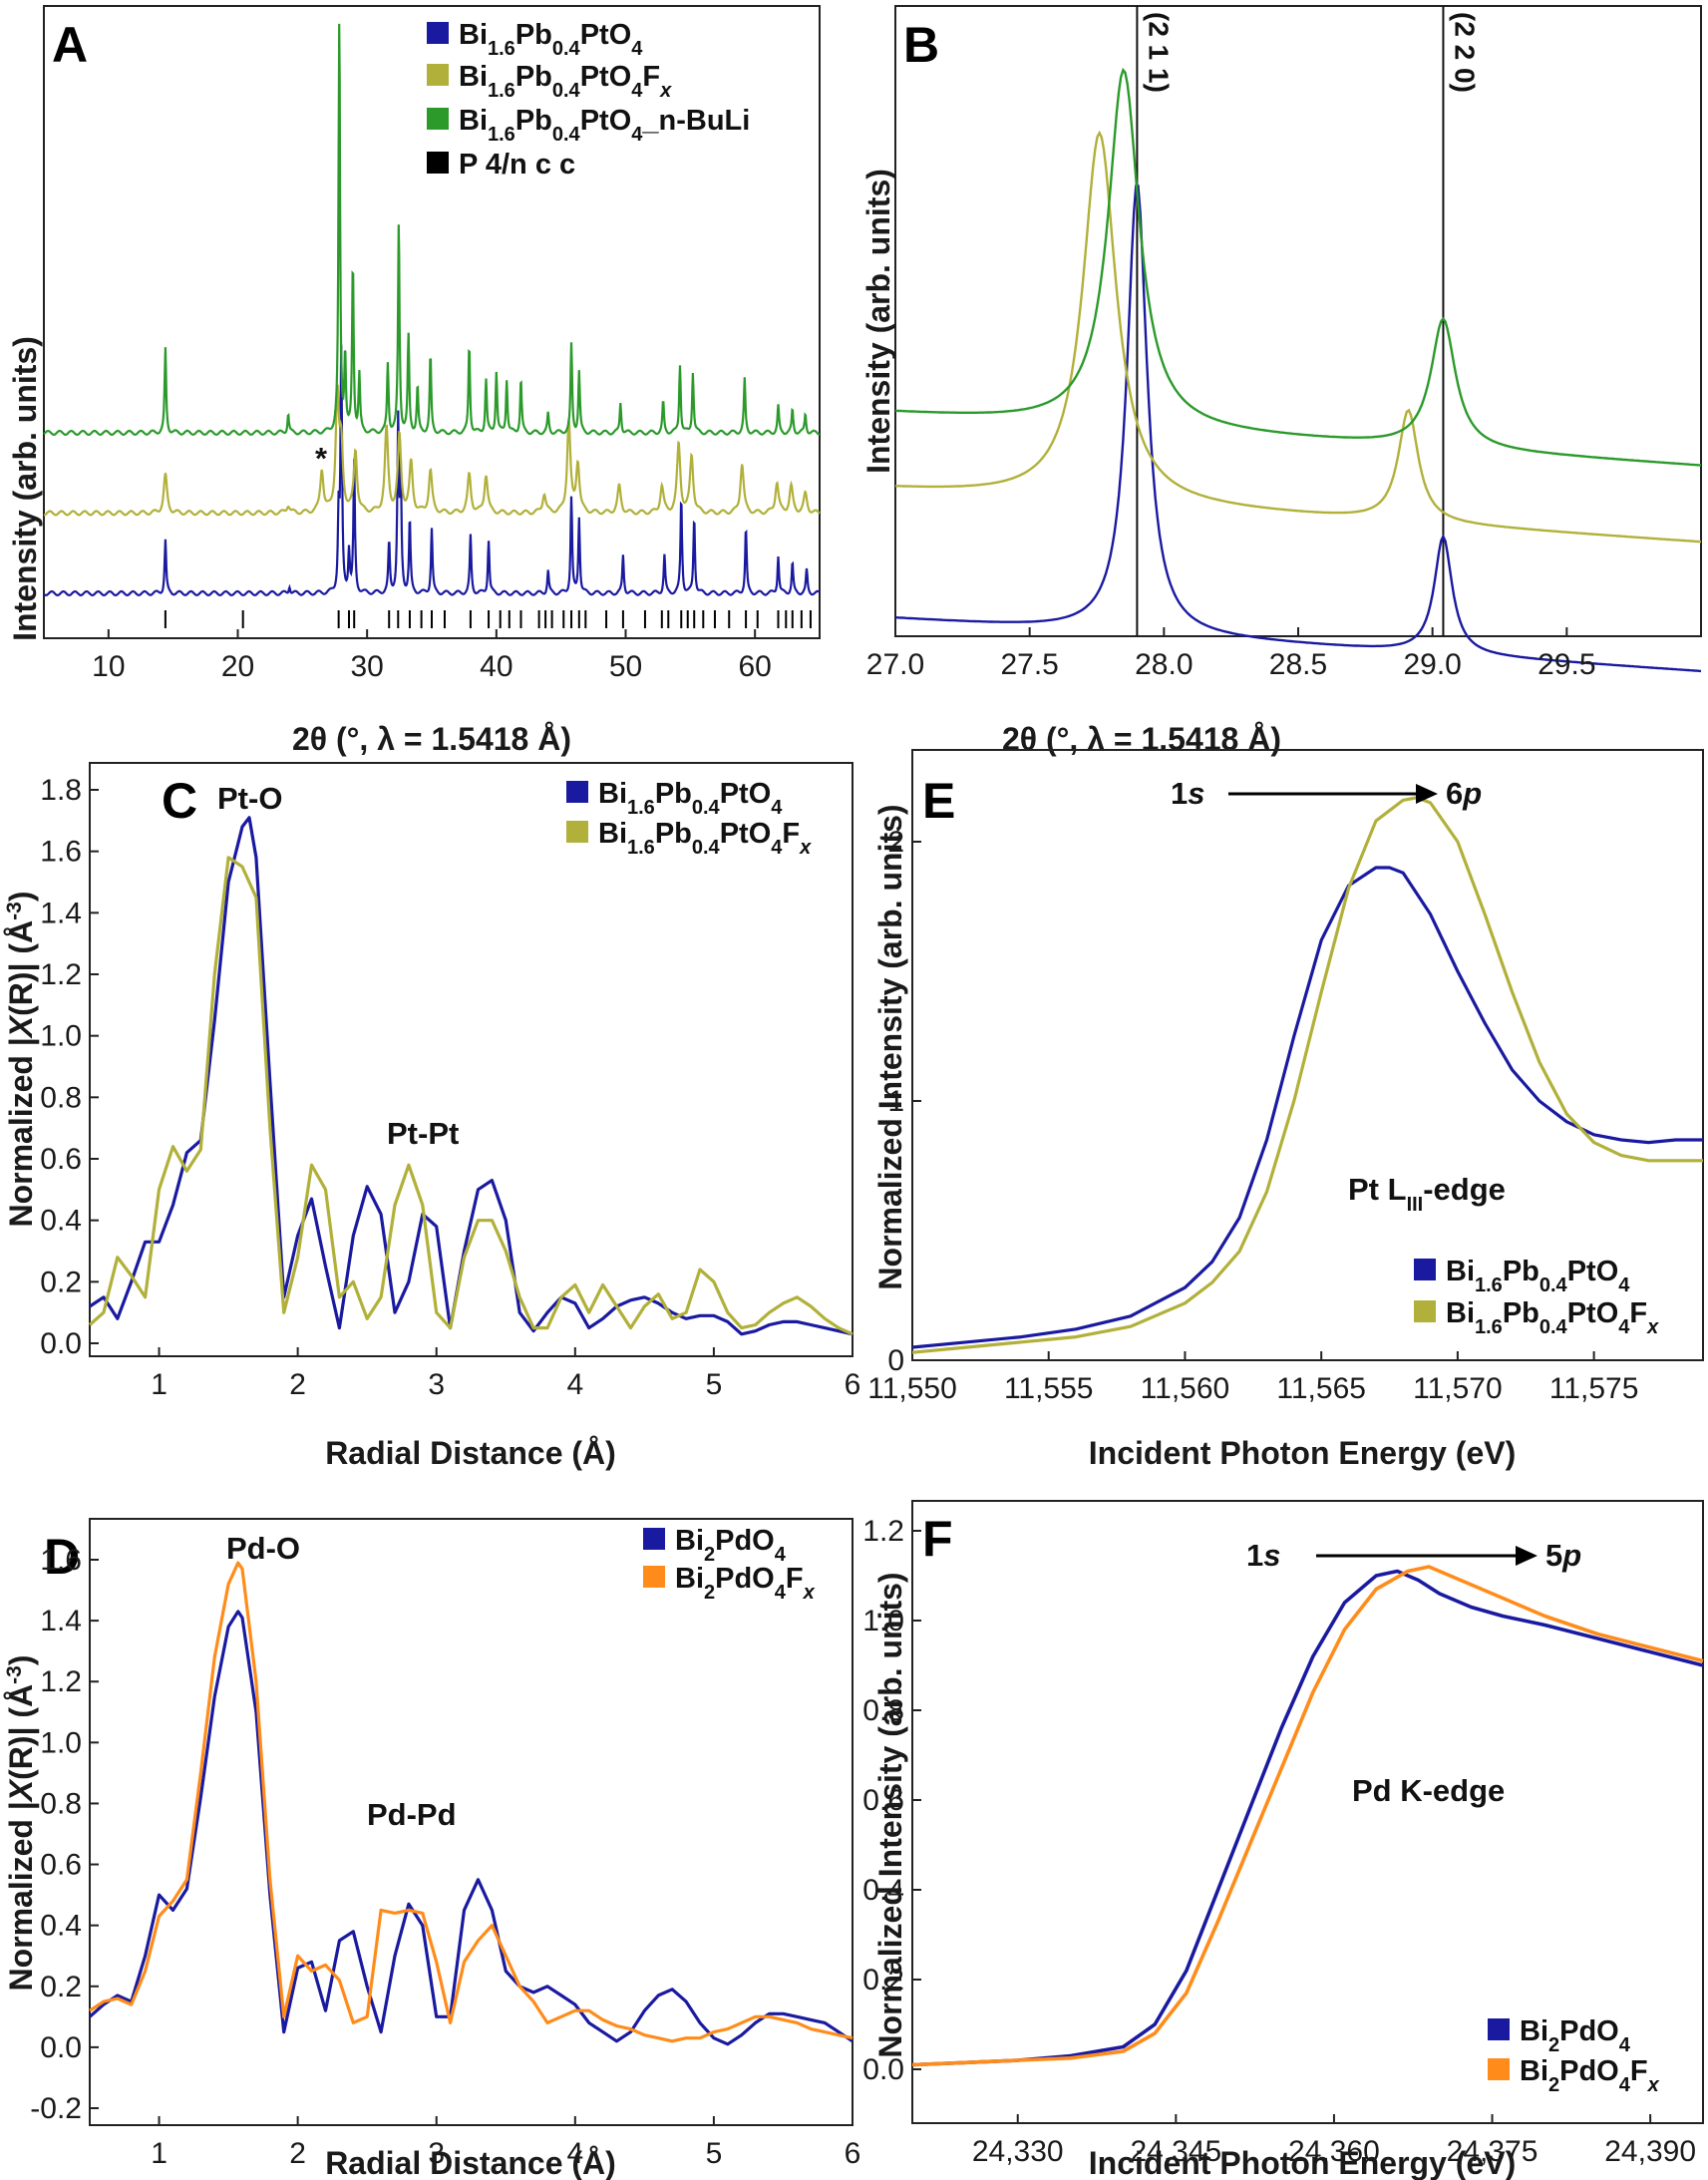 This screenshot has height=2180, width=1708. I want to click on panel-a-x-tick-label: 10, so click(109, 666).